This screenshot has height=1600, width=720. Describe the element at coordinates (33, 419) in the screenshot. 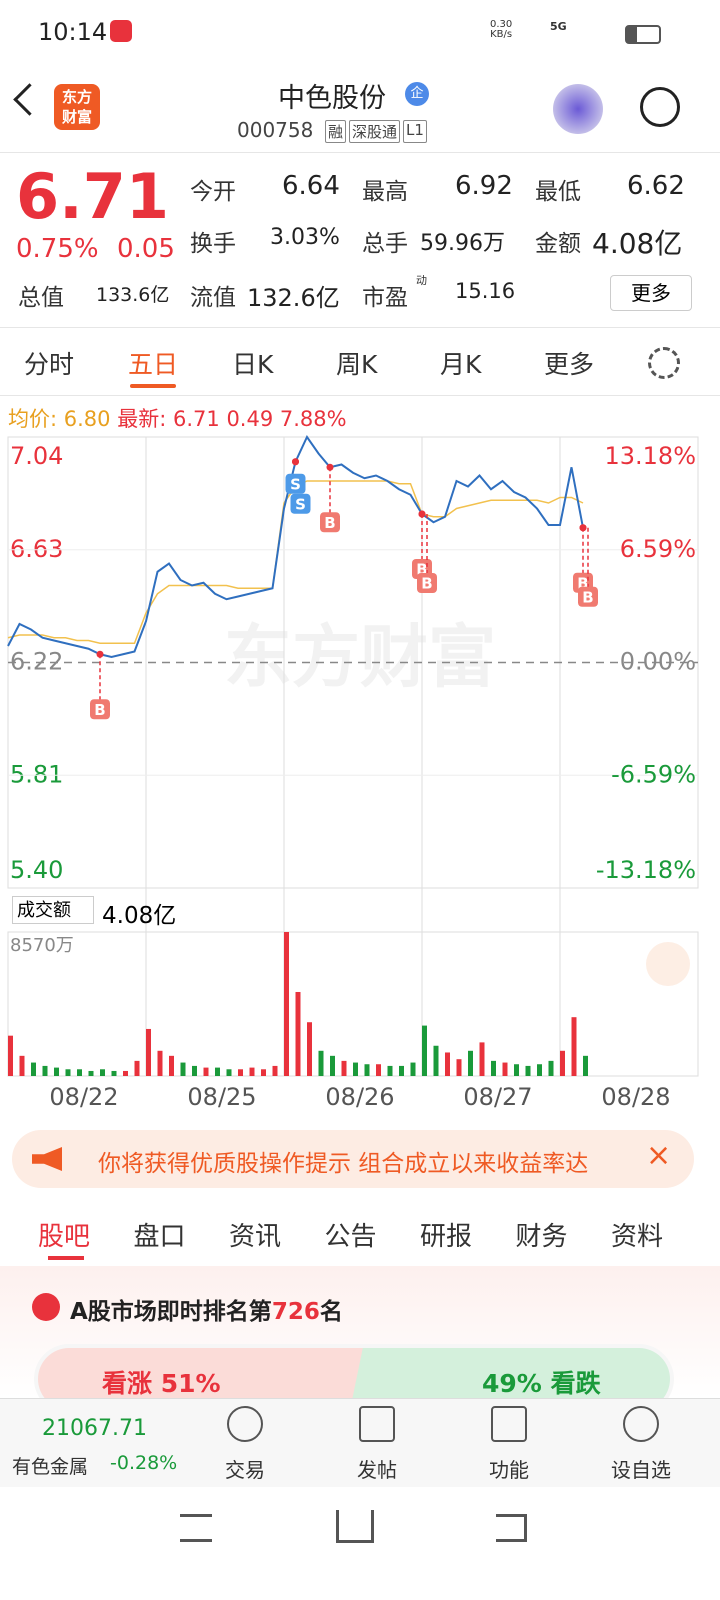

I see `avg-label: 均价:` at that location.